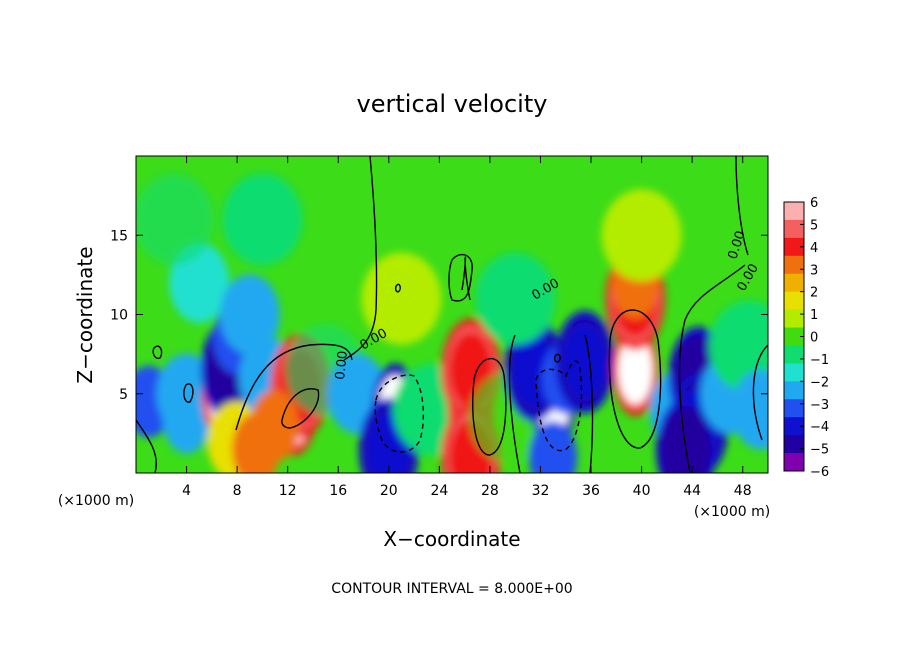 The height and width of the screenshot is (654, 904). Describe the element at coordinates (342, 365) in the screenshot. I see `contour-label: 0.00` at that location.